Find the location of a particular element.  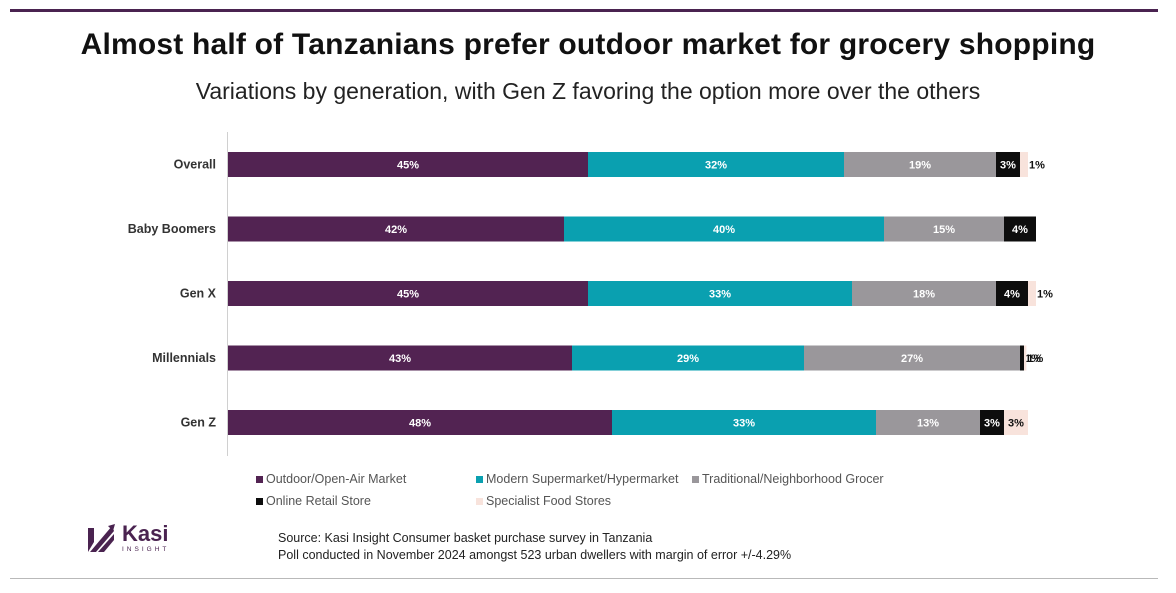

data-label: 15% is located at coordinates (944, 230).